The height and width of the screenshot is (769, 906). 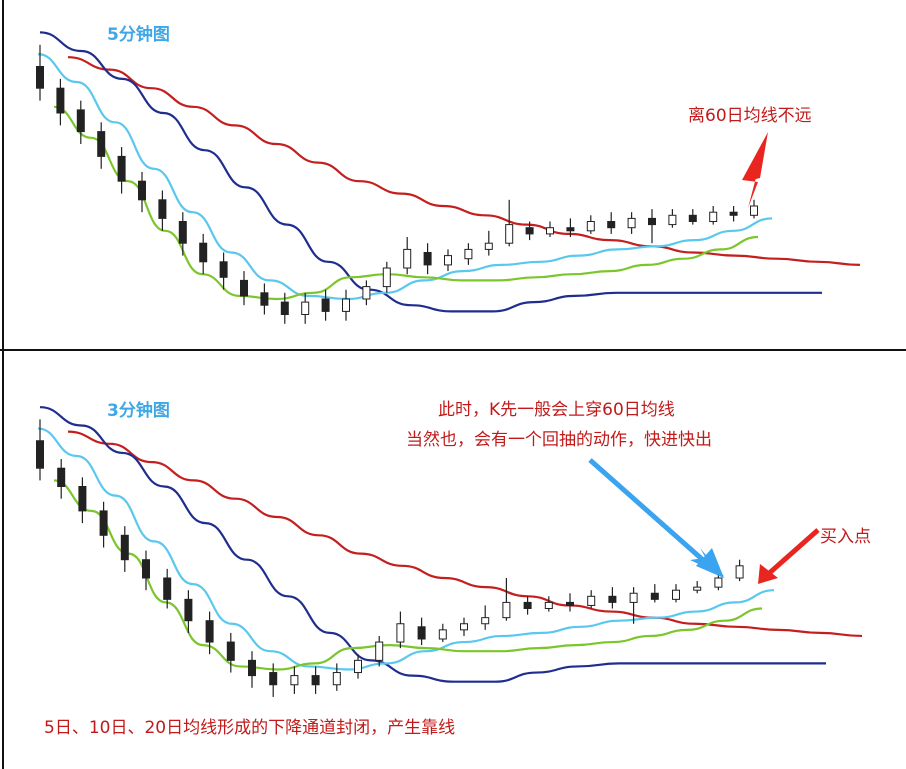 I want to click on red-arrow-icon, so click(x=755, y=170).